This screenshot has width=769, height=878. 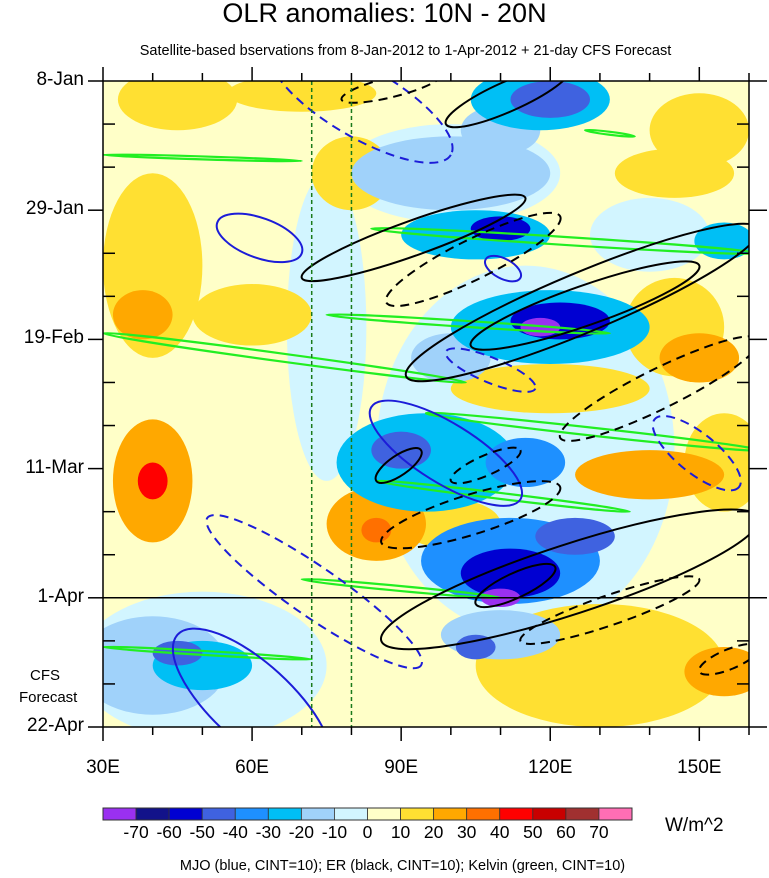 What do you see at coordinates (53, 338) in the screenshot?
I see `y-tick-label: 19-Feb` at bounding box center [53, 338].